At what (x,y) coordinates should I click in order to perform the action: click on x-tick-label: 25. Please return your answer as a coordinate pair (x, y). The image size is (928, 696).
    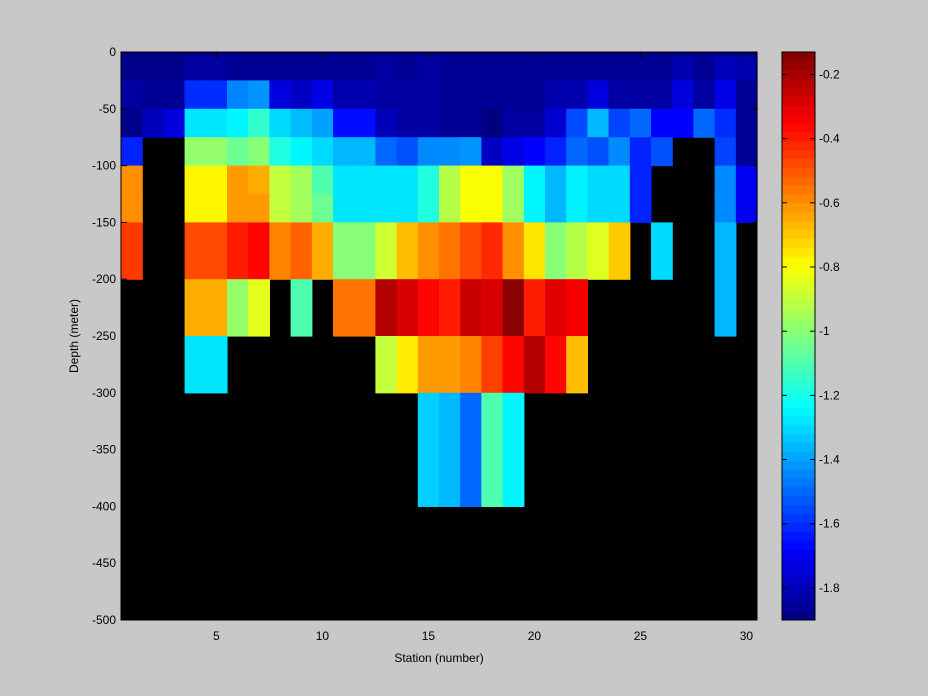
    Looking at the image, I should click on (641, 636).